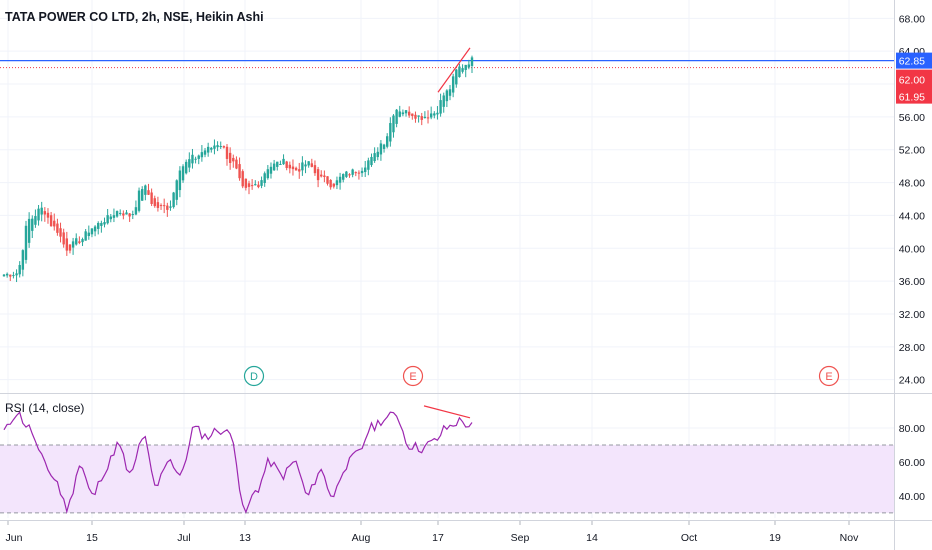 This screenshot has height=550, width=932. I want to click on price-tick-label: 24.00, so click(912, 381).